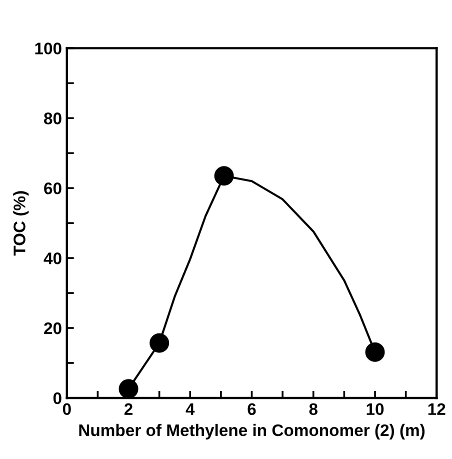 The width and height of the screenshot is (452, 459). What do you see at coordinates (128, 409) in the screenshot?
I see `x-tick-label: 2` at bounding box center [128, 409].